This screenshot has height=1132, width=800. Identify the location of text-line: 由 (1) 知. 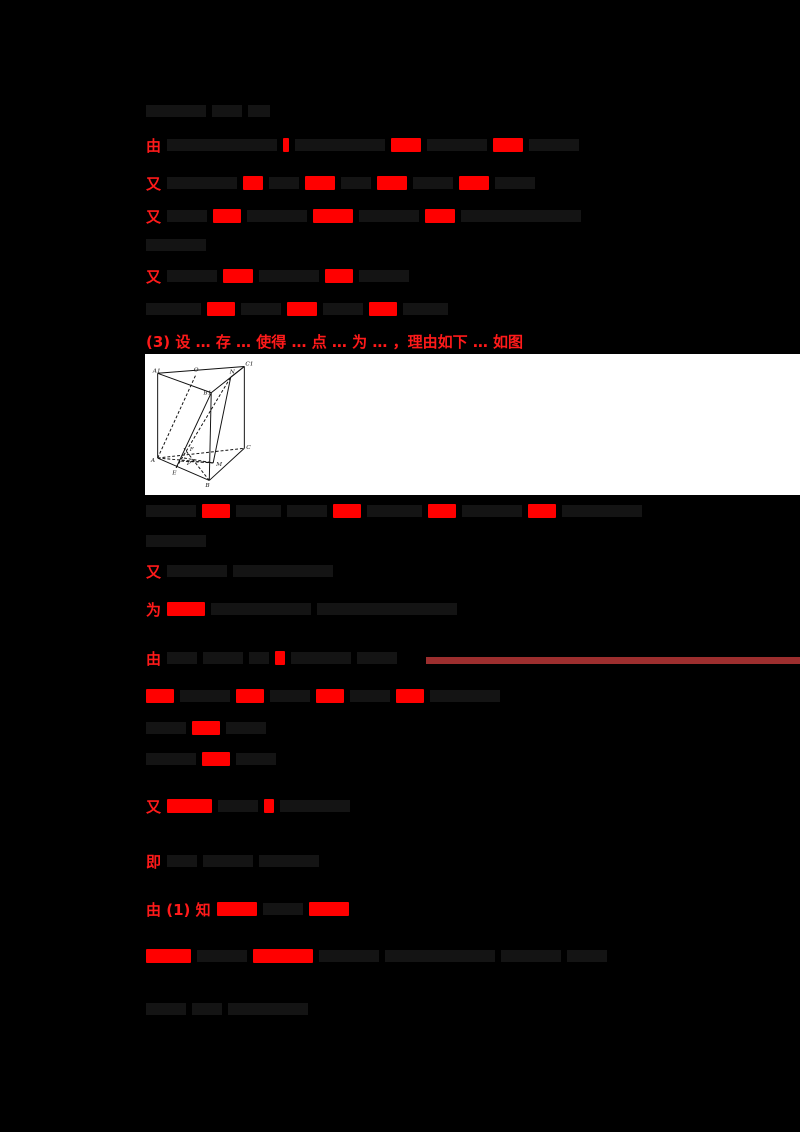
(247, 909).